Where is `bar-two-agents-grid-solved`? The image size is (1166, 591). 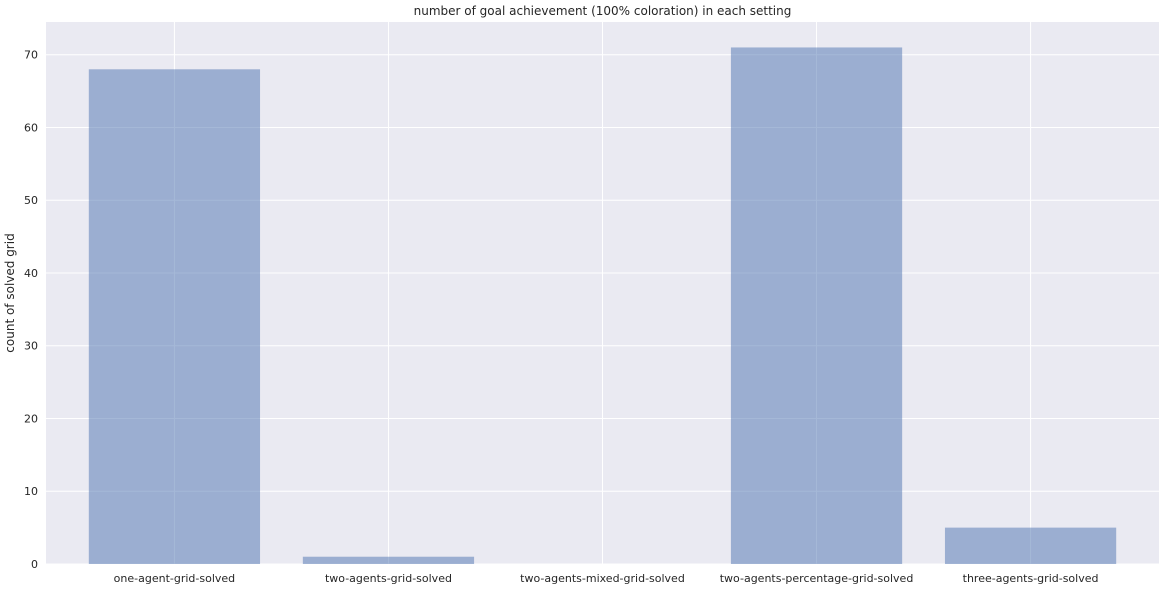 bar-two-agents-grid-solved is located at coordinates (388, 560).